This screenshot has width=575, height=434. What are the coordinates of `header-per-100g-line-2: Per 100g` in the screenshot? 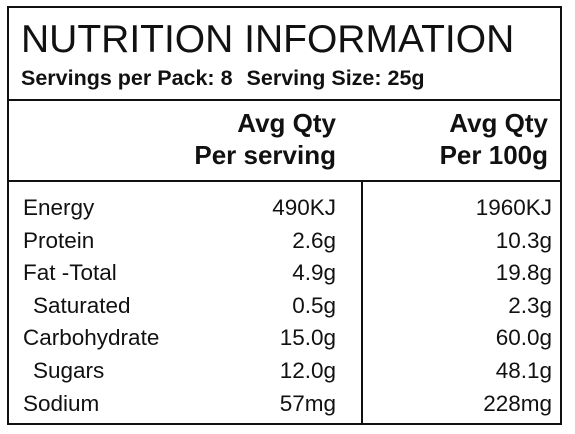 It's located at (493, 155).